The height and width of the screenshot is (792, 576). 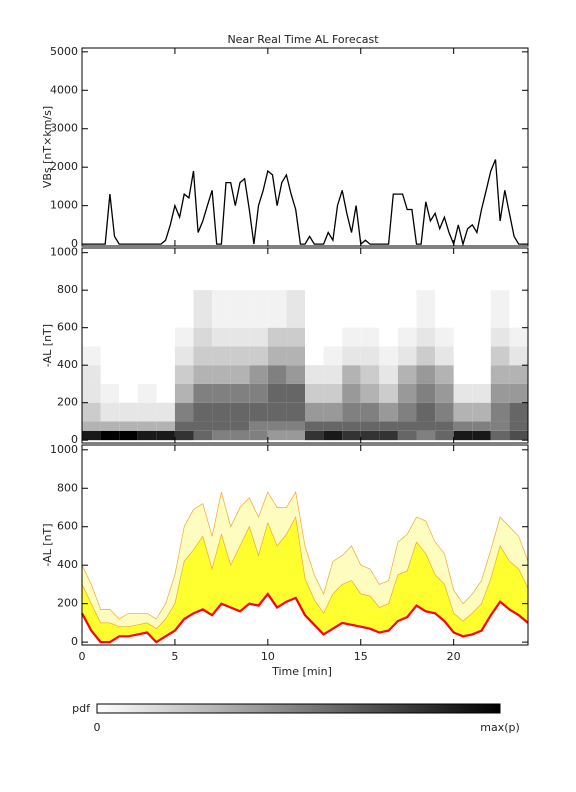 What do you see at coordinates (303, 39) in the screenshot?
I see `chart-title: Near Real Time AL Forecast` at bounding box center [303, 39].